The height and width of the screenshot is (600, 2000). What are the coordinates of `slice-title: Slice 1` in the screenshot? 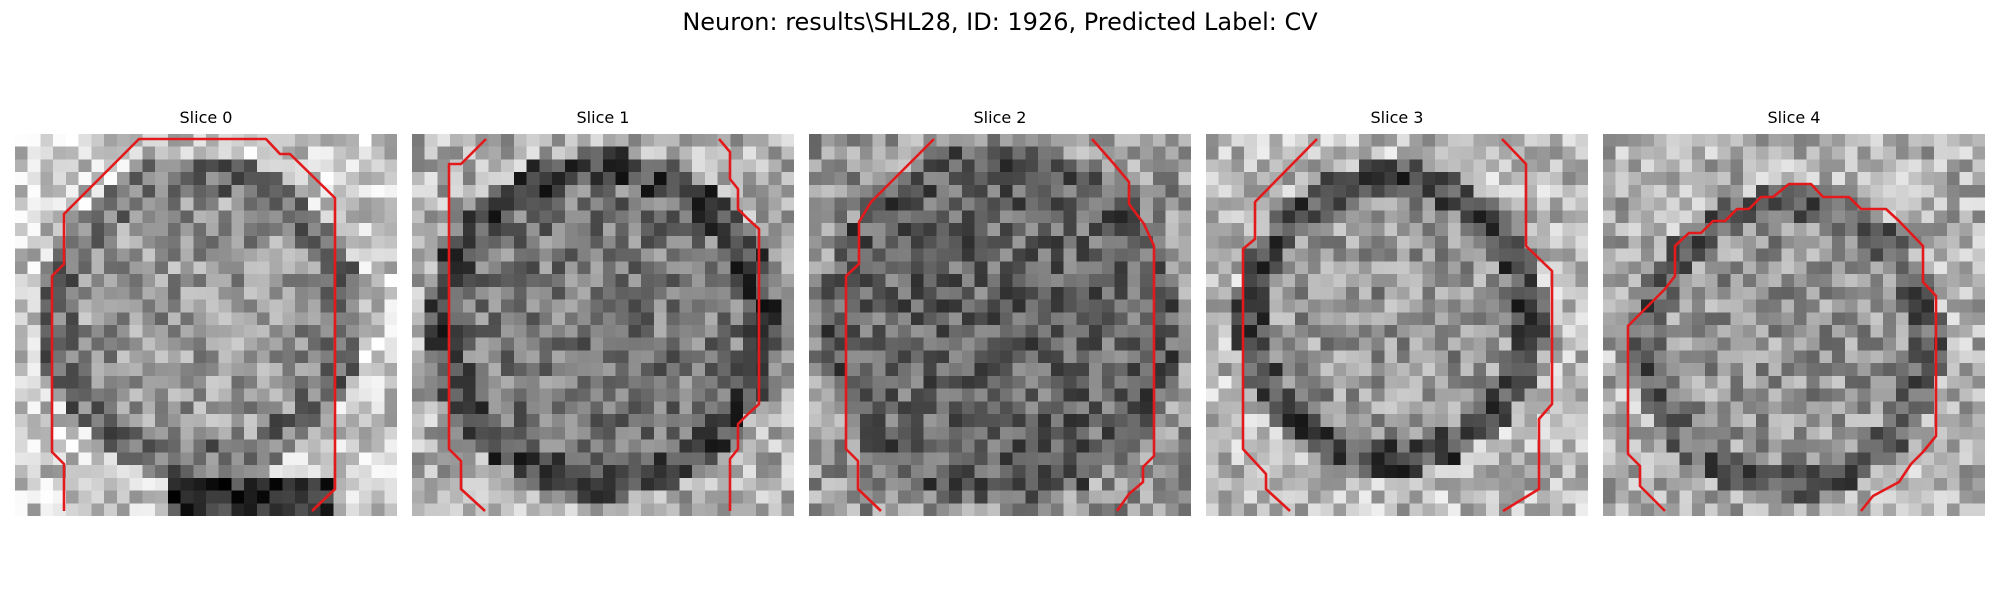 It's located at (603, 117).